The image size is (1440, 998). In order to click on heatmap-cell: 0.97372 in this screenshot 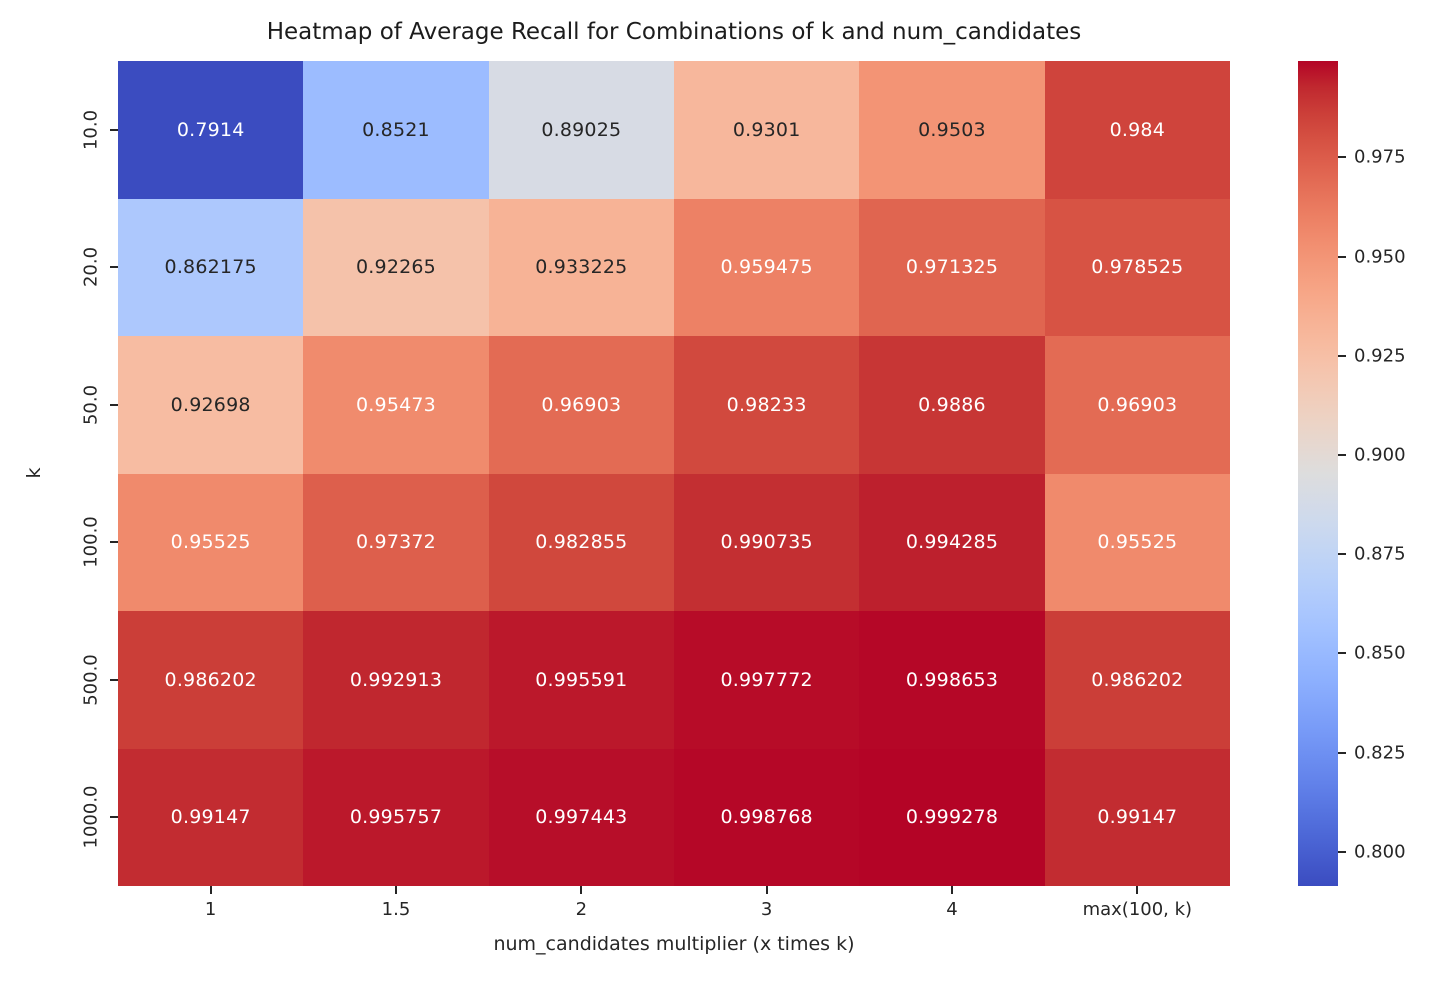, I will do `click(396, 542)`.